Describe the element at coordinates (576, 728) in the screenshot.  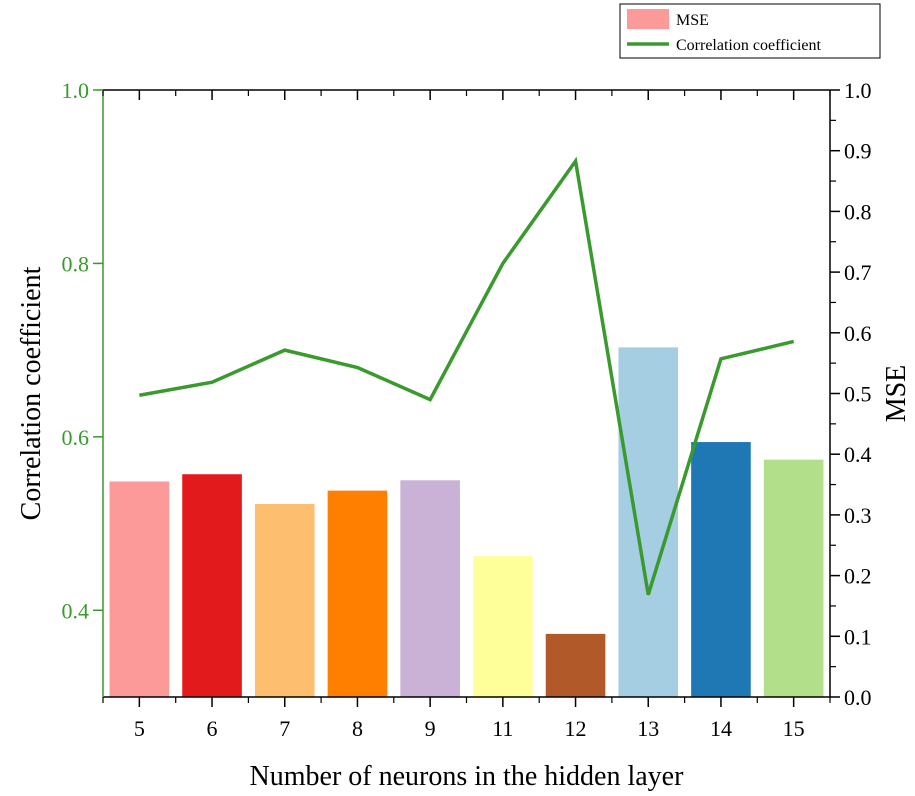
I see `x-tick-label: 12` at that location.